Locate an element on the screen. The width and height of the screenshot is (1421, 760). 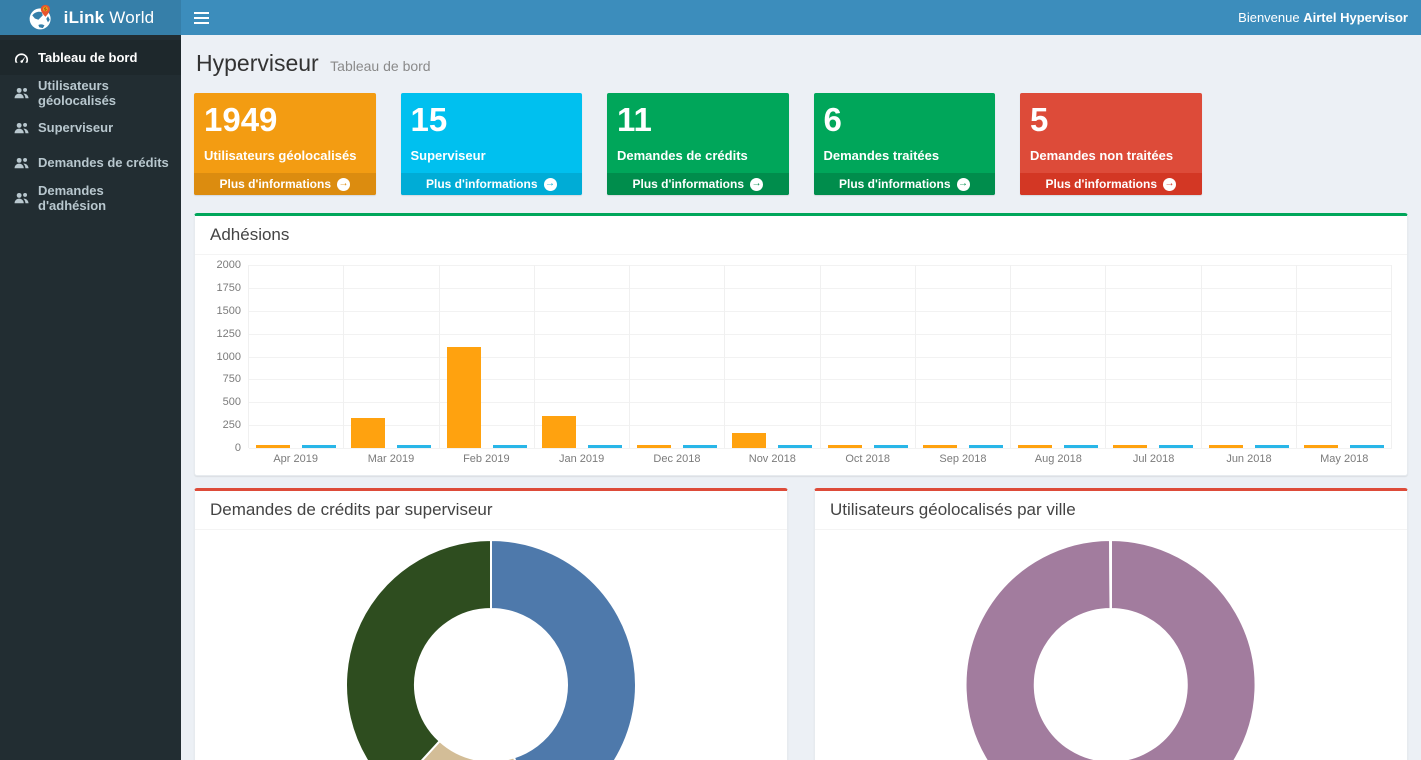
stat-value: 5 is located at coordinates (1039, 119).